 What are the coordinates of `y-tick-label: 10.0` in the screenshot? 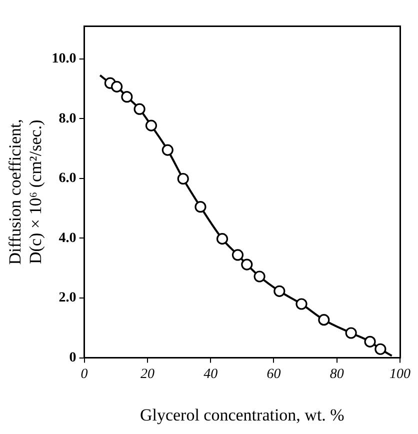 It's located at (64, 58).